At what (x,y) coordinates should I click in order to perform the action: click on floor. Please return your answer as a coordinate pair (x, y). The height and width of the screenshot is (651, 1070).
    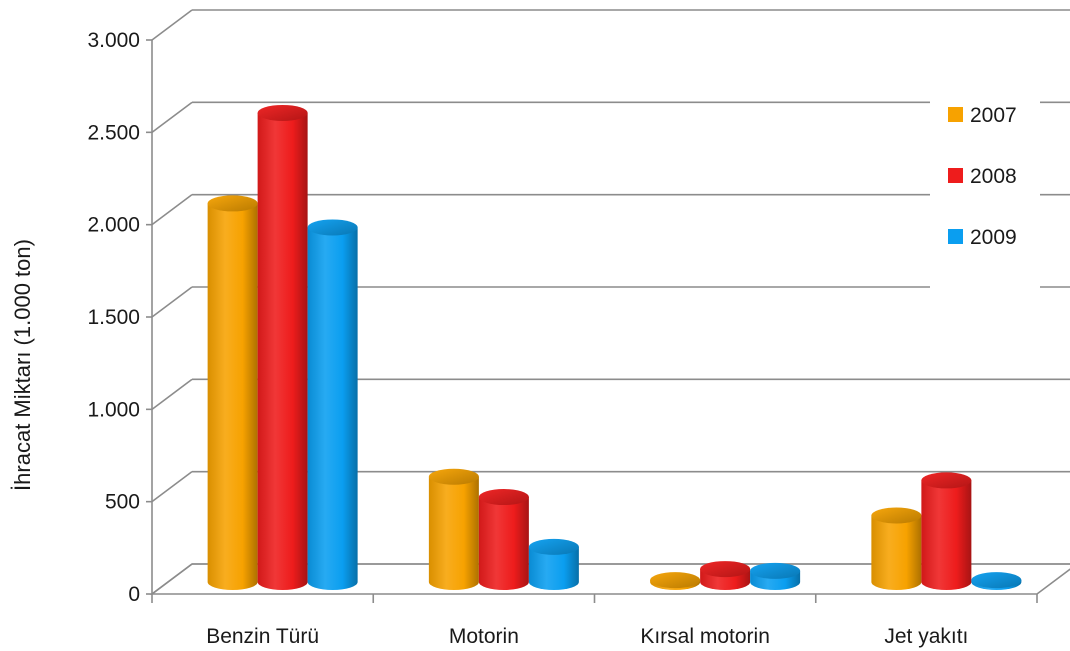
    Looking at the image, I should click on (609, 579).